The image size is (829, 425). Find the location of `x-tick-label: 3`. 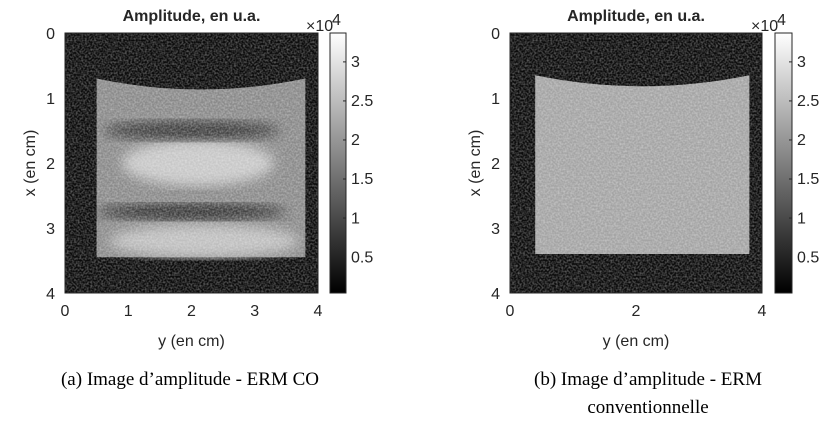

x-tick-label: 3 is located at coordinates (254, 311).